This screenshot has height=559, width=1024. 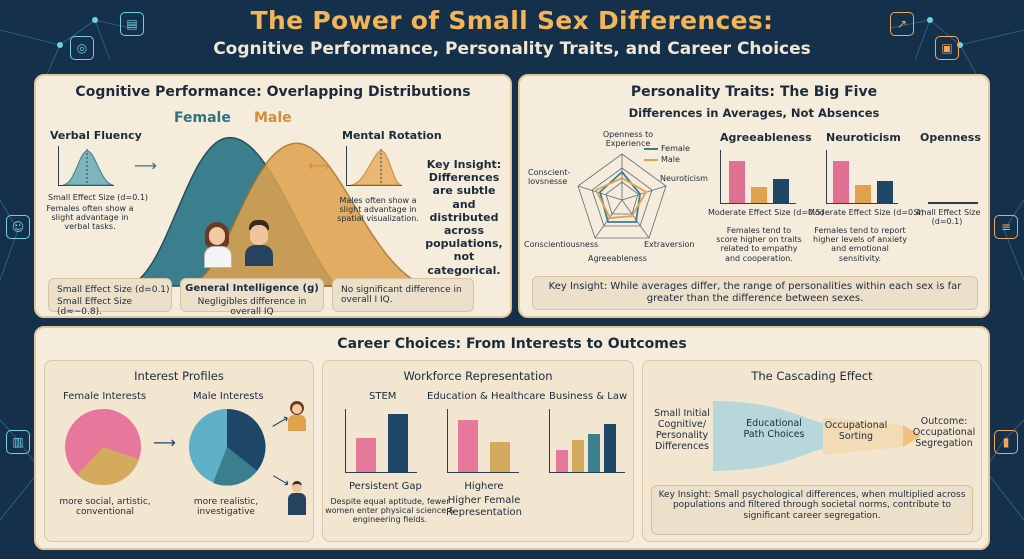 I want to click on effect-size-line1: Small Effect Size (d=0.1), so click(x=113, y=290).